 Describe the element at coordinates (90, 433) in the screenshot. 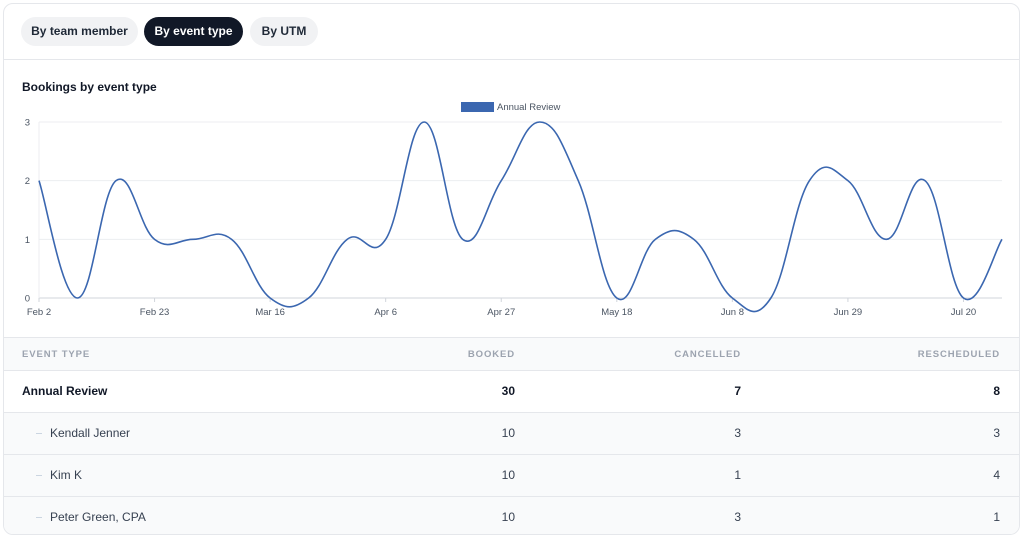

I see `row-member-name: Kendall Jenner` at that location.